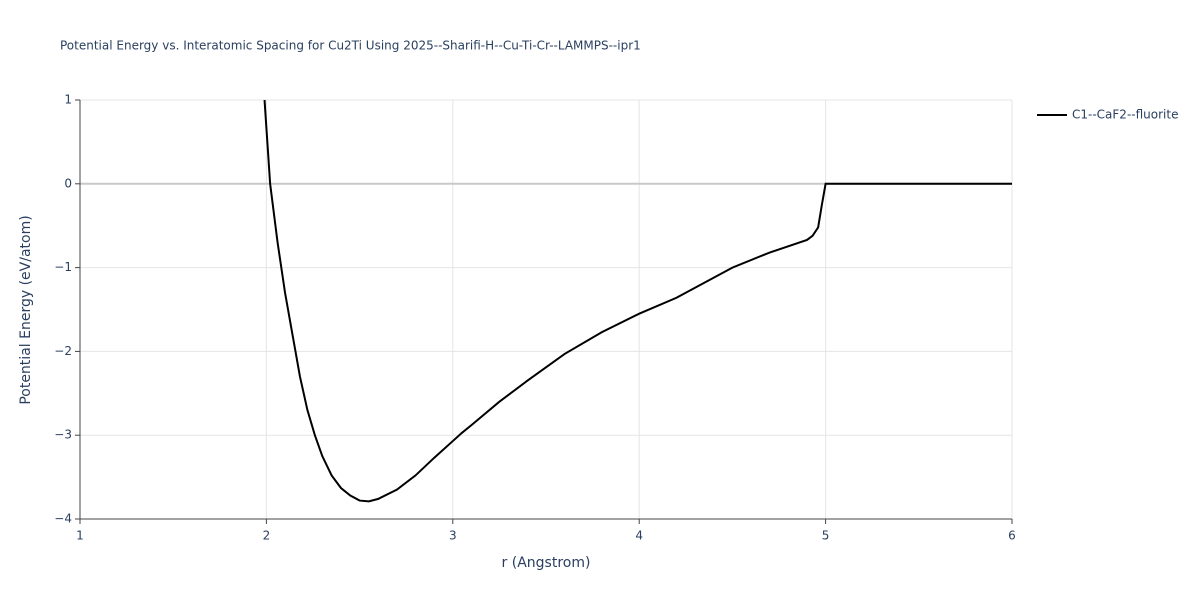  What do you see at coordinates (267, 536) in the screenshot?
I see `x-tick-label: 2` at bounding box center [267, 536].